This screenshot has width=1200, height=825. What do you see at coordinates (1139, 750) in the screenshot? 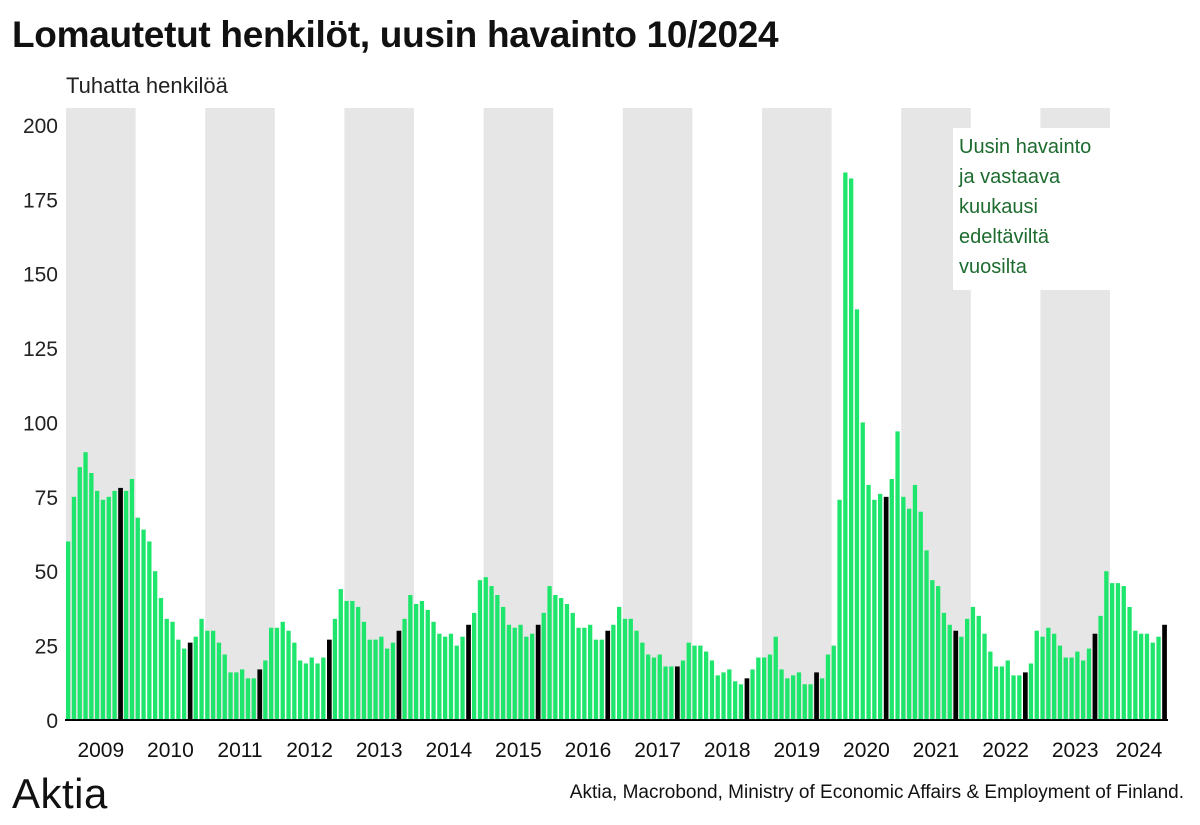
I see `x-tick-2024: 2024` at bounding box center [1139, 750].